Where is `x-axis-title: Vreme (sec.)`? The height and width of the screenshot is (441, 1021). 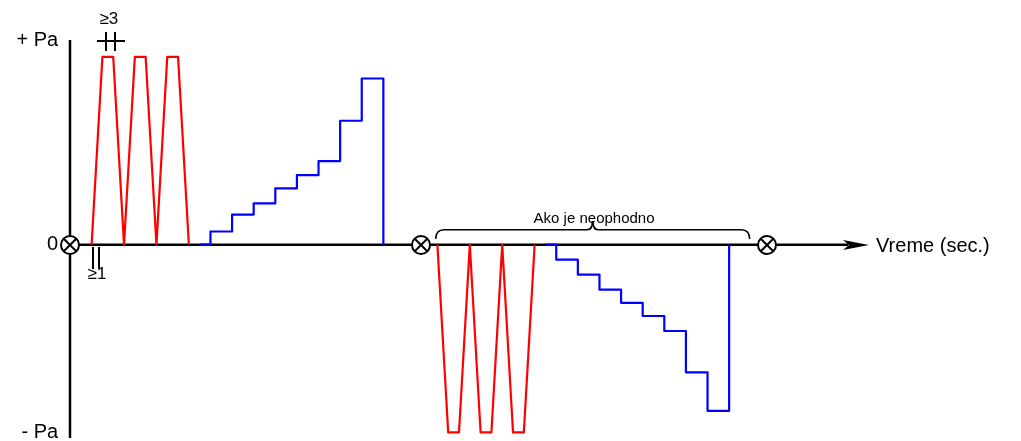 x-axis-title: Vreme (sec.) is located at coordinates (933, 245).